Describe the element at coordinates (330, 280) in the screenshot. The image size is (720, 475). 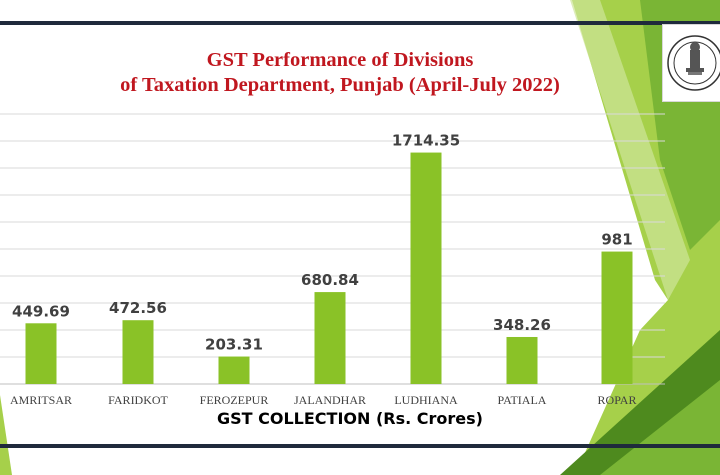
I see `value-label-jalandhar: 680.84` at that location.